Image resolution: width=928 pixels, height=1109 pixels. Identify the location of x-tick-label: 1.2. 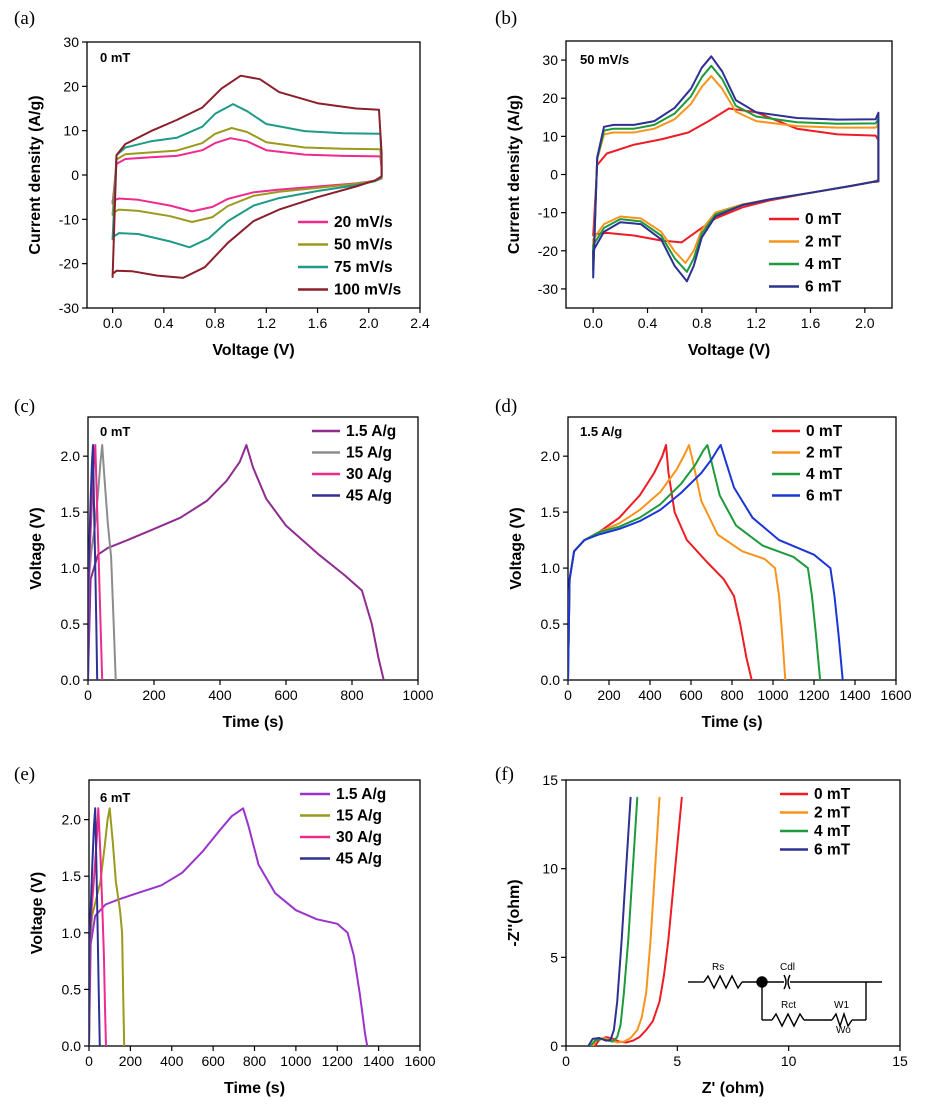
(267, 323).